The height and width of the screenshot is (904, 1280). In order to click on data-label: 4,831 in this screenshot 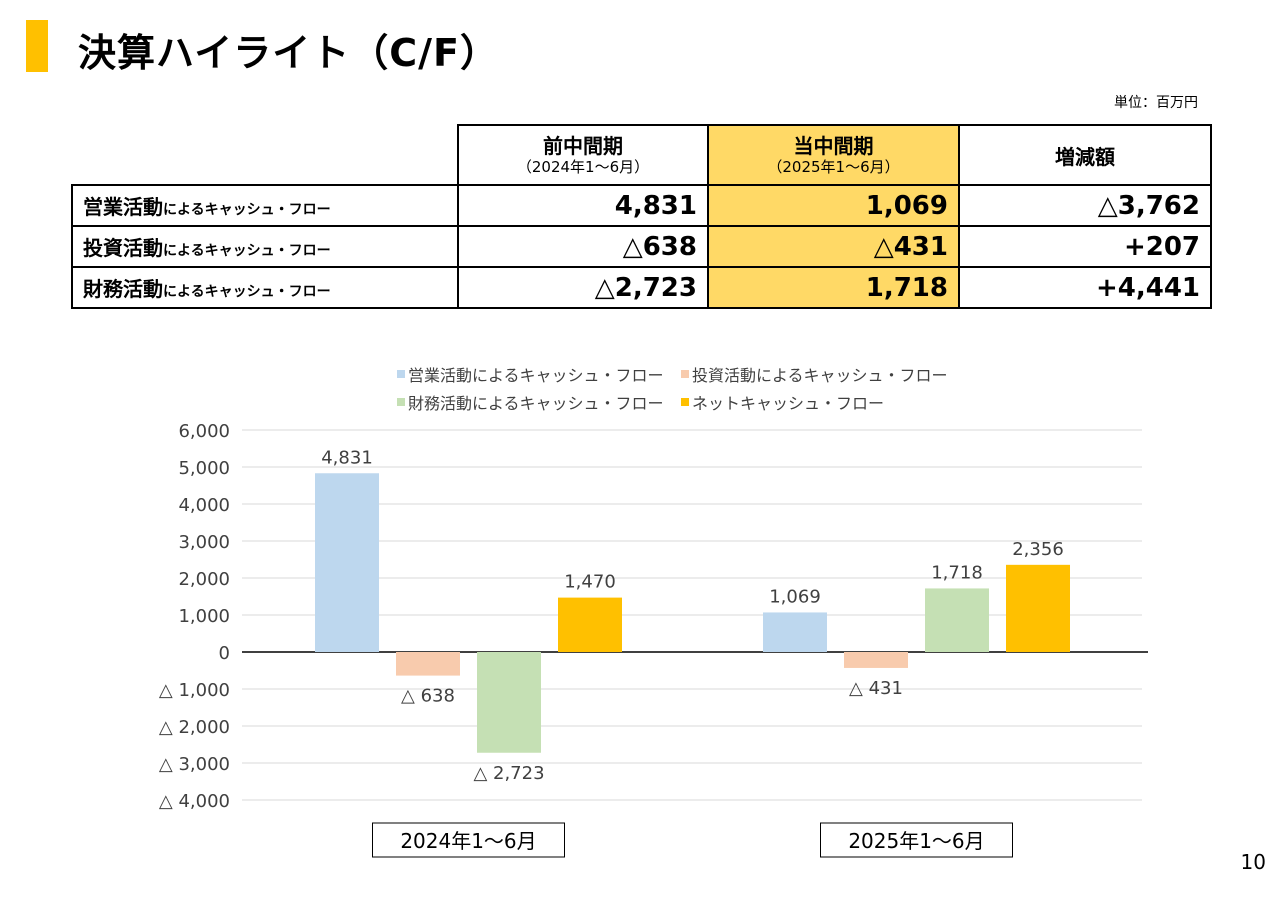, I will do `click(347, 457)`.